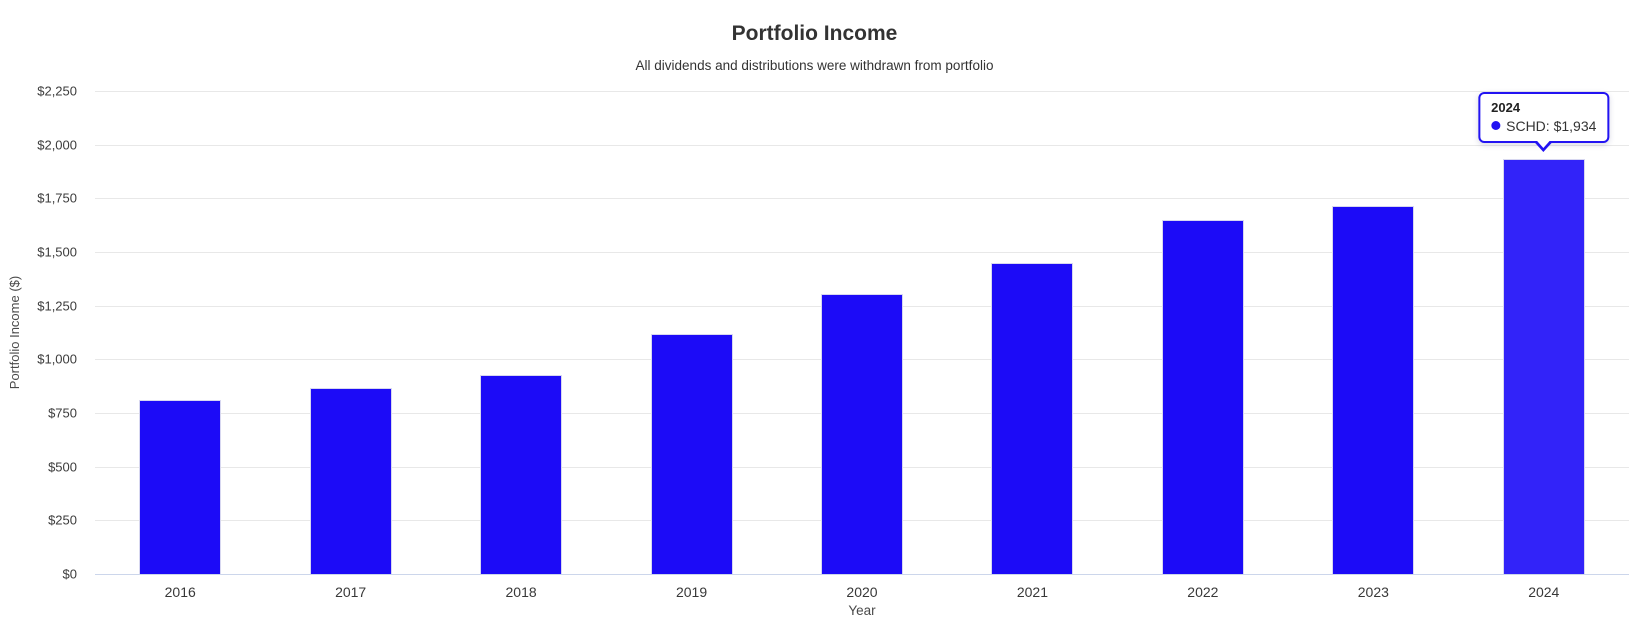 This screenshot has height=638, width=1629. I want to click on tooltip-series-value: SCHD: $1,934, so click(1551, 125).